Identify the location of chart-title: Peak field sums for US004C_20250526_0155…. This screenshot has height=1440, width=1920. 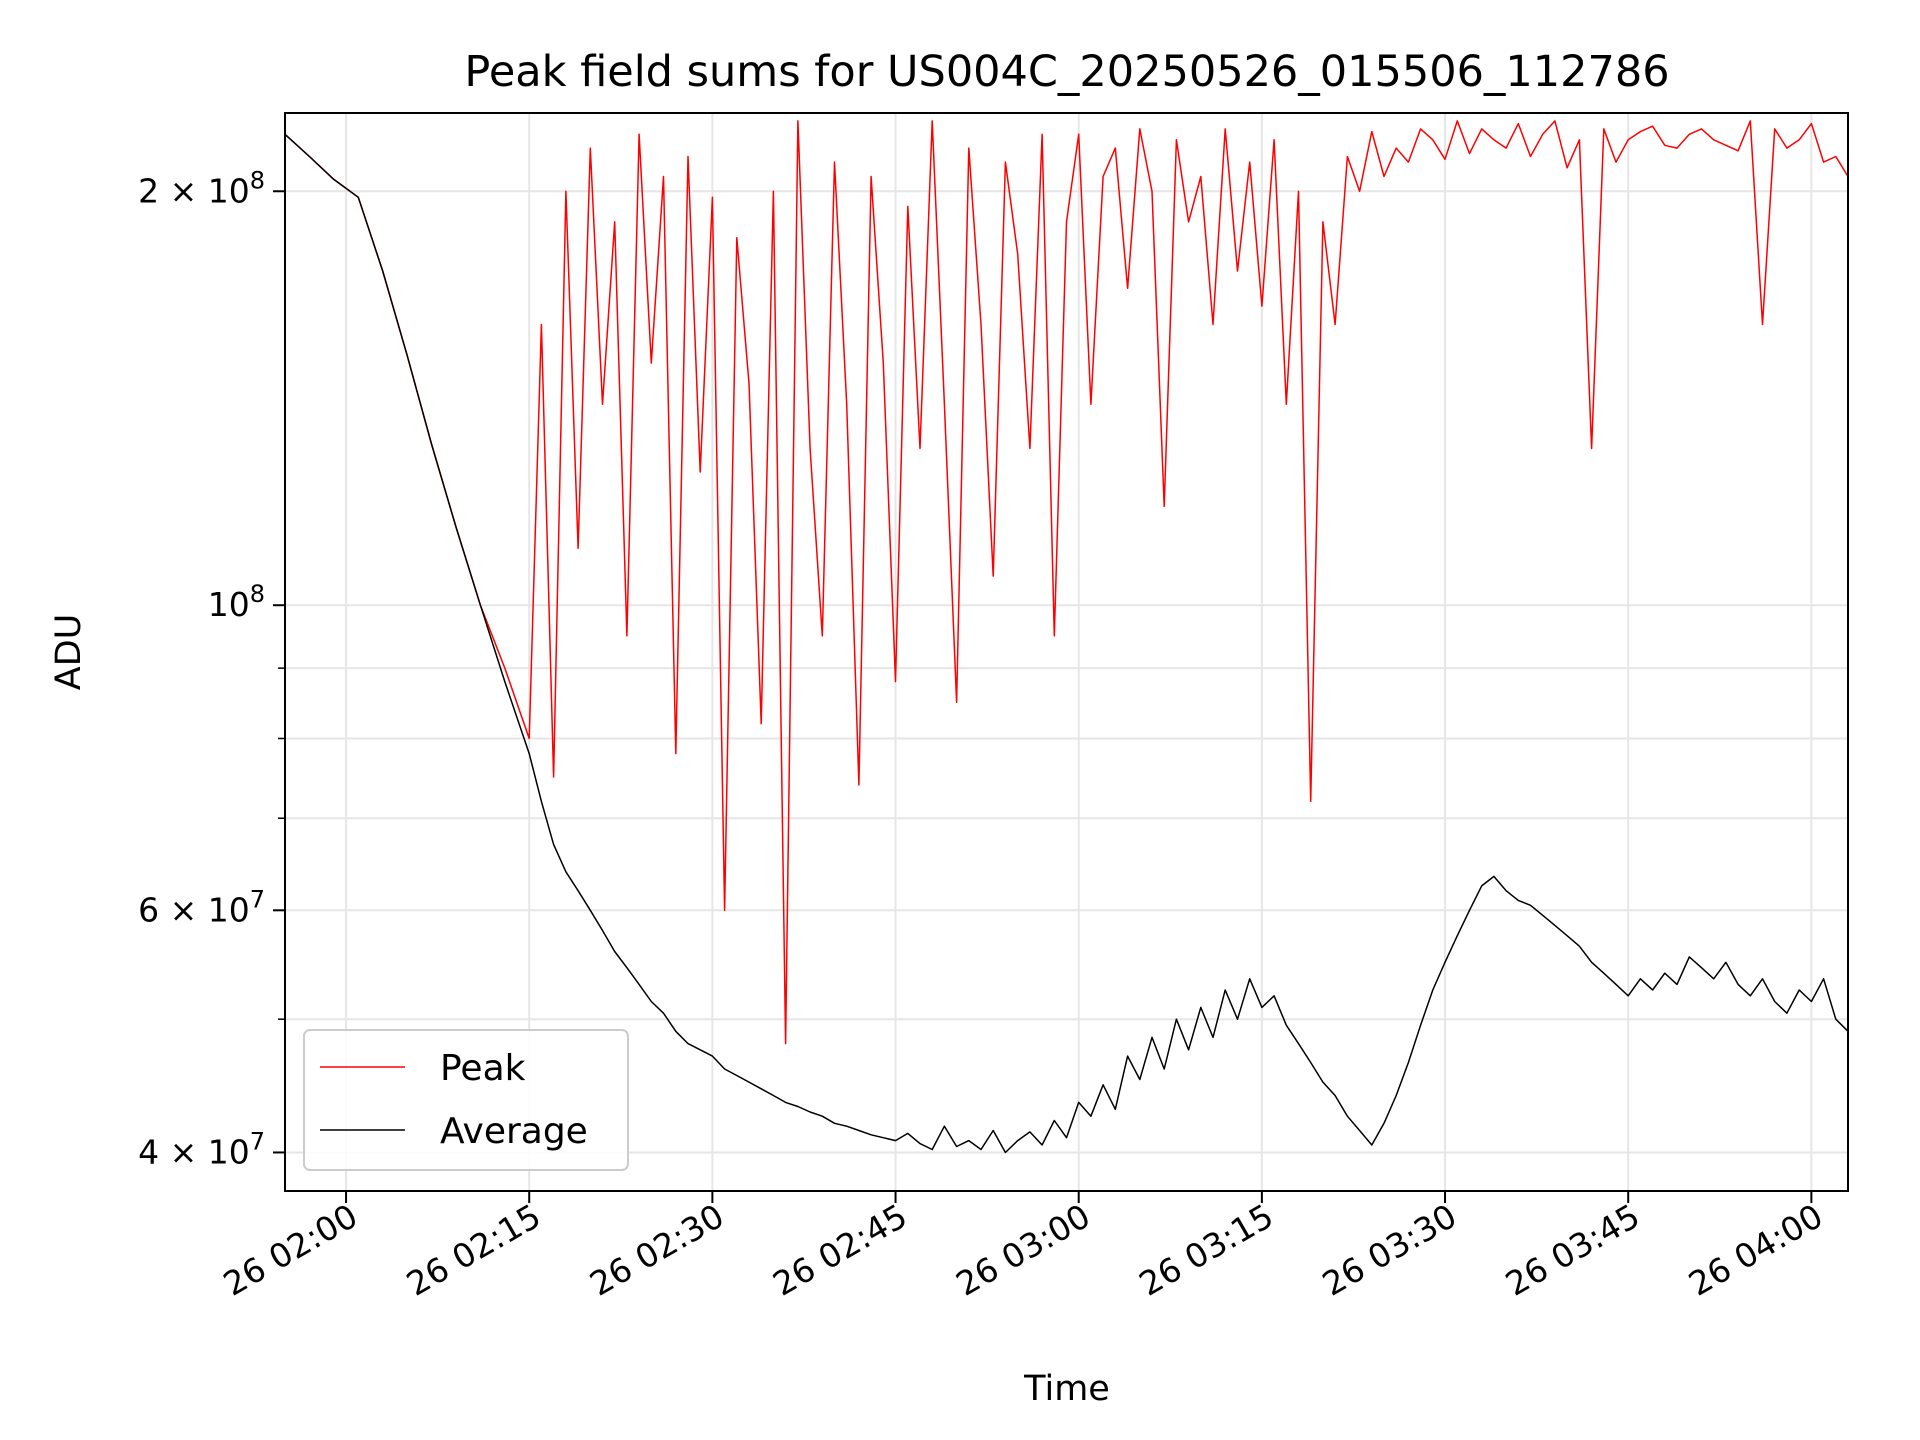
(1066, 72).